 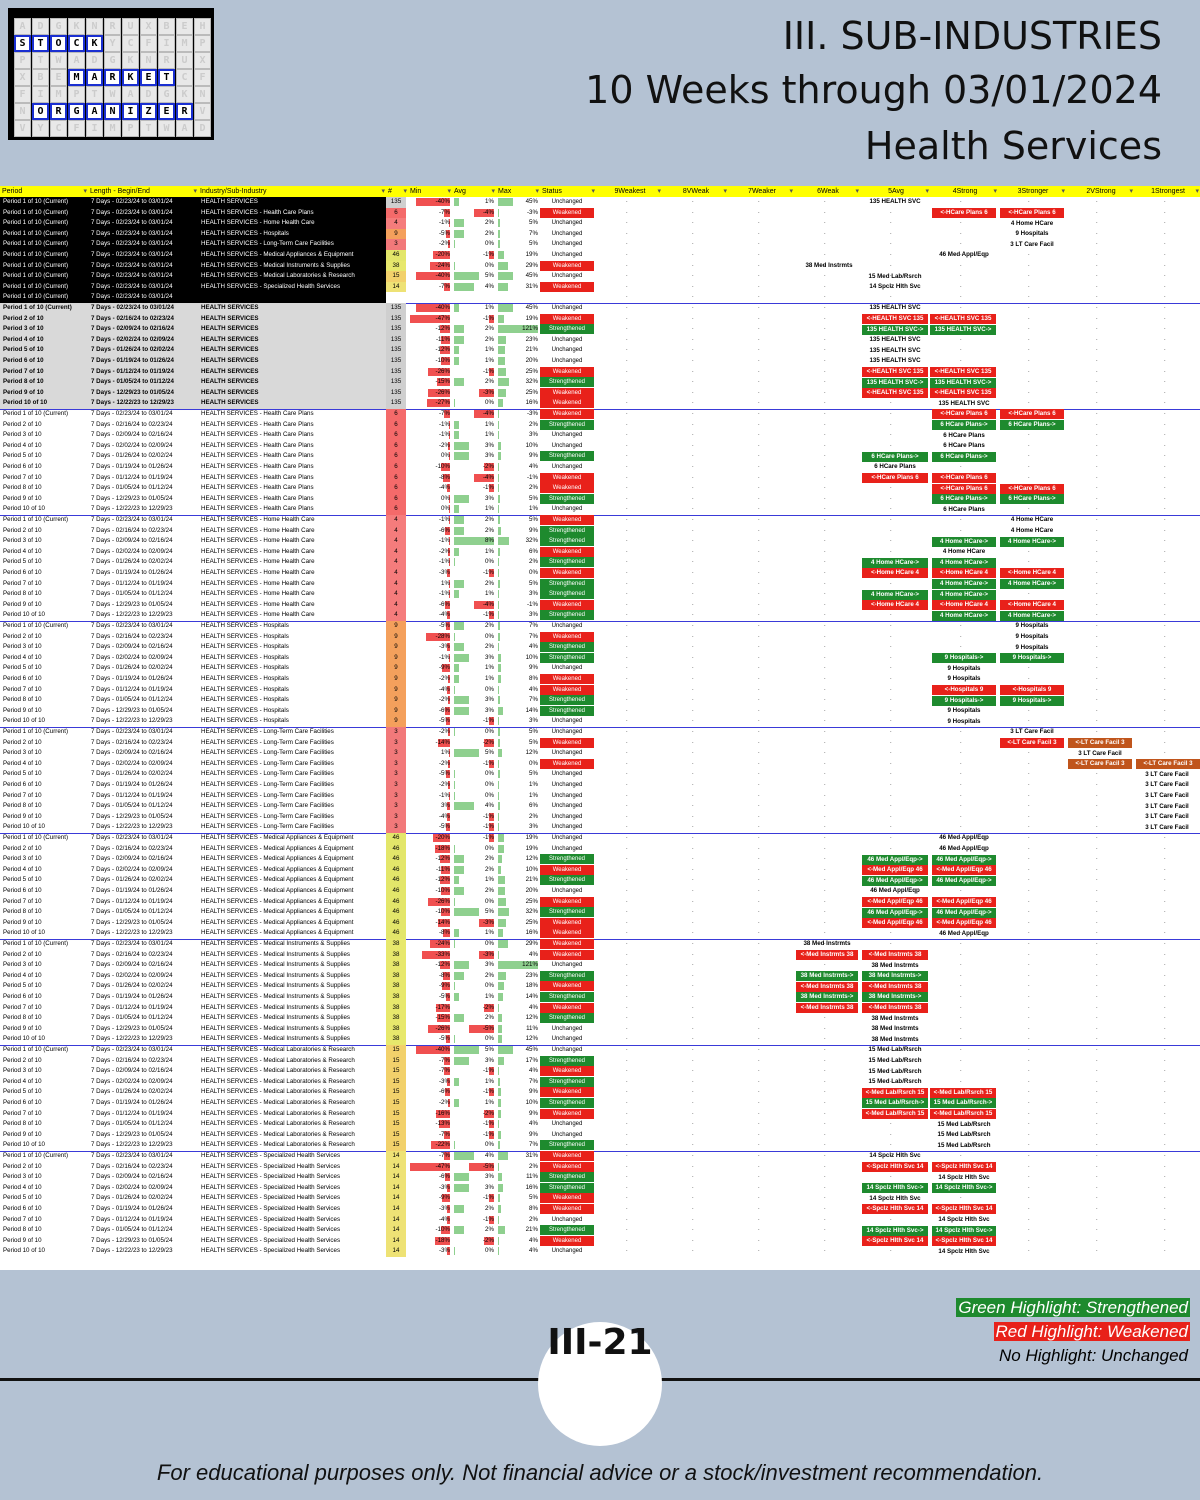 What do you see at coordinates (245, 625) in the screenshot?
I see `text-cell: HEALTH SERVICES - Hospitals` at bounding box center [245, 625].